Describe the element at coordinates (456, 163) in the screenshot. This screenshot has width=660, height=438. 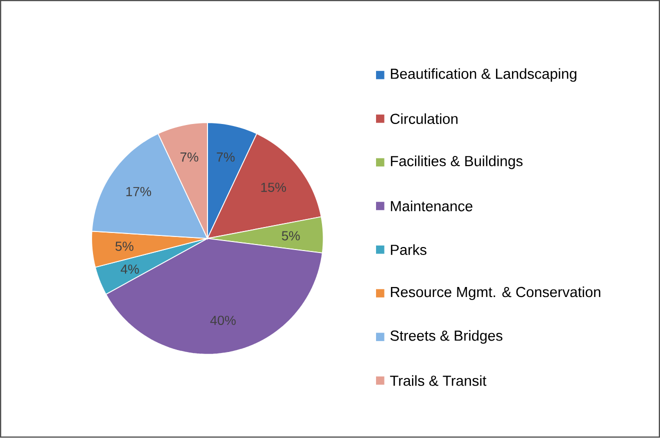
I see `legend-label: Facilities & Buildings` at that location.